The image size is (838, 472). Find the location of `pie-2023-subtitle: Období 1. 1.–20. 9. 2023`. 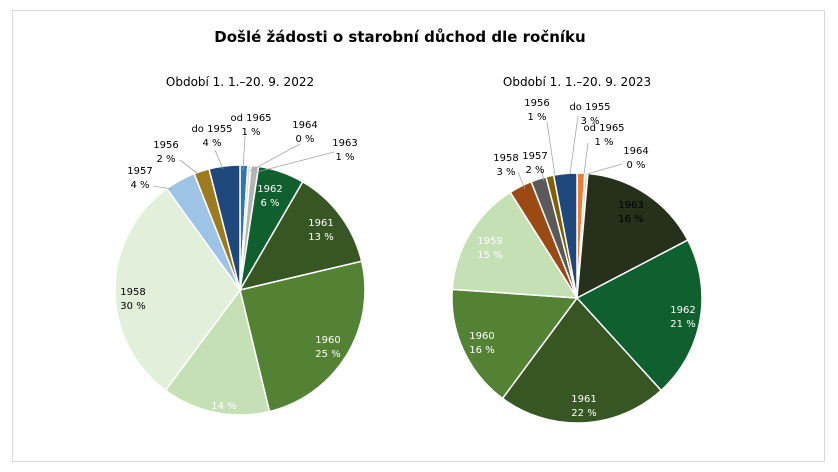

pie-2023-subtitle: Období 1. 1.–20. 9. 2023 is located at coordinates (577, 82).